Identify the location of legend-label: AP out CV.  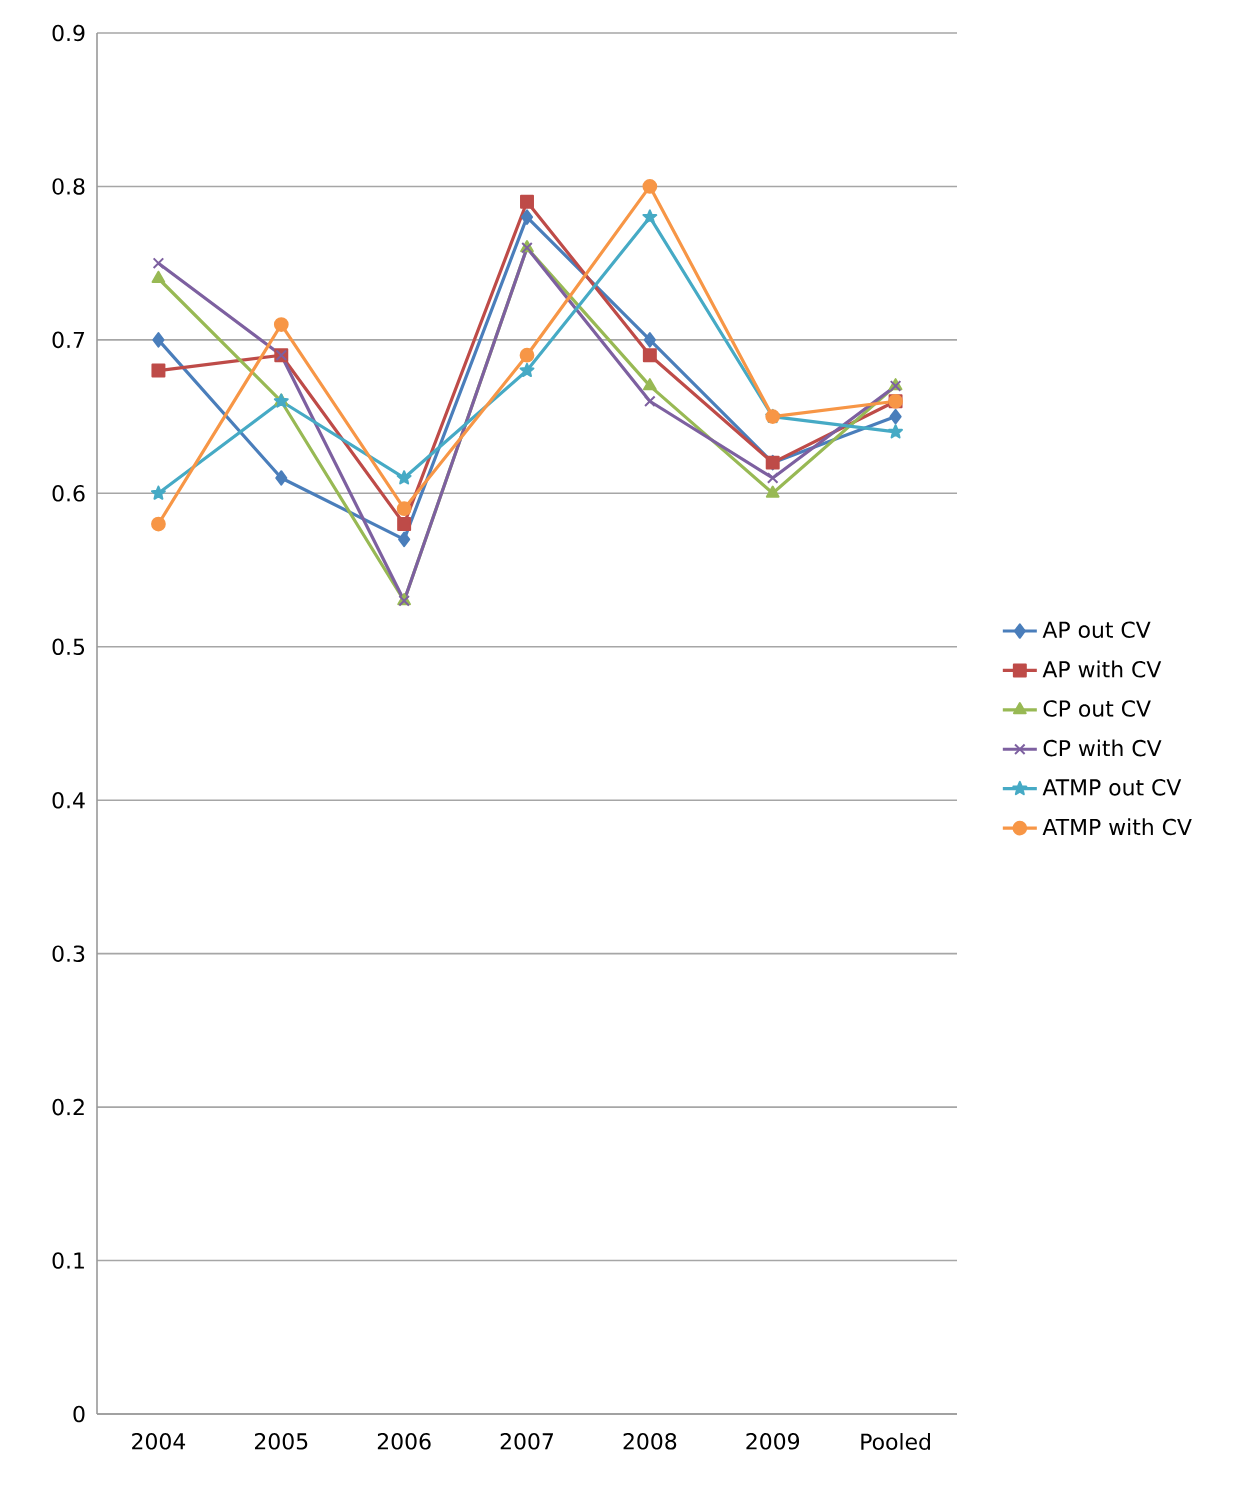
(1096, 629).